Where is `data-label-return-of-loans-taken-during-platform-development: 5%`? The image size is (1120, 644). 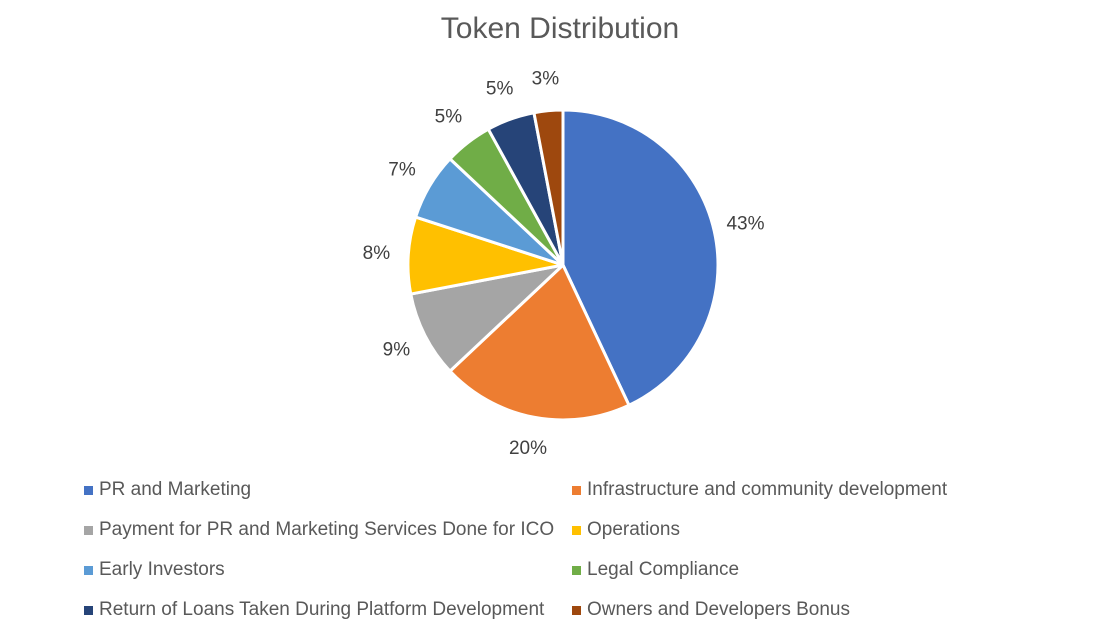 data-label-return-of-loans-taken-during-platform-development: 5% is located at coordinates (500, 89).